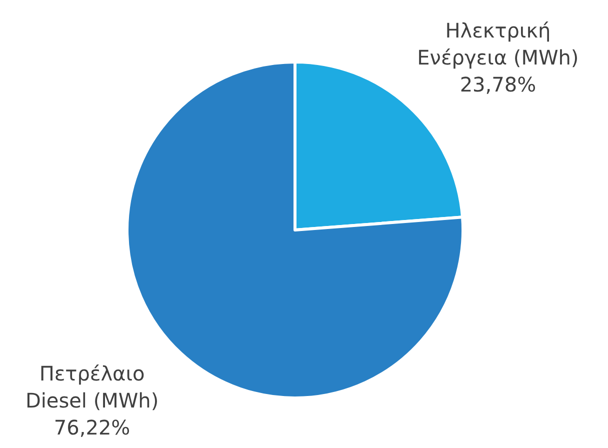 This screenshot has width=608, height=448. What do you see at coordinates (498, 44) in the screenshot?
I see `slice-label: Ηλεκτρική Ενέργεια (MWh)` at bounding box center [498, 44].